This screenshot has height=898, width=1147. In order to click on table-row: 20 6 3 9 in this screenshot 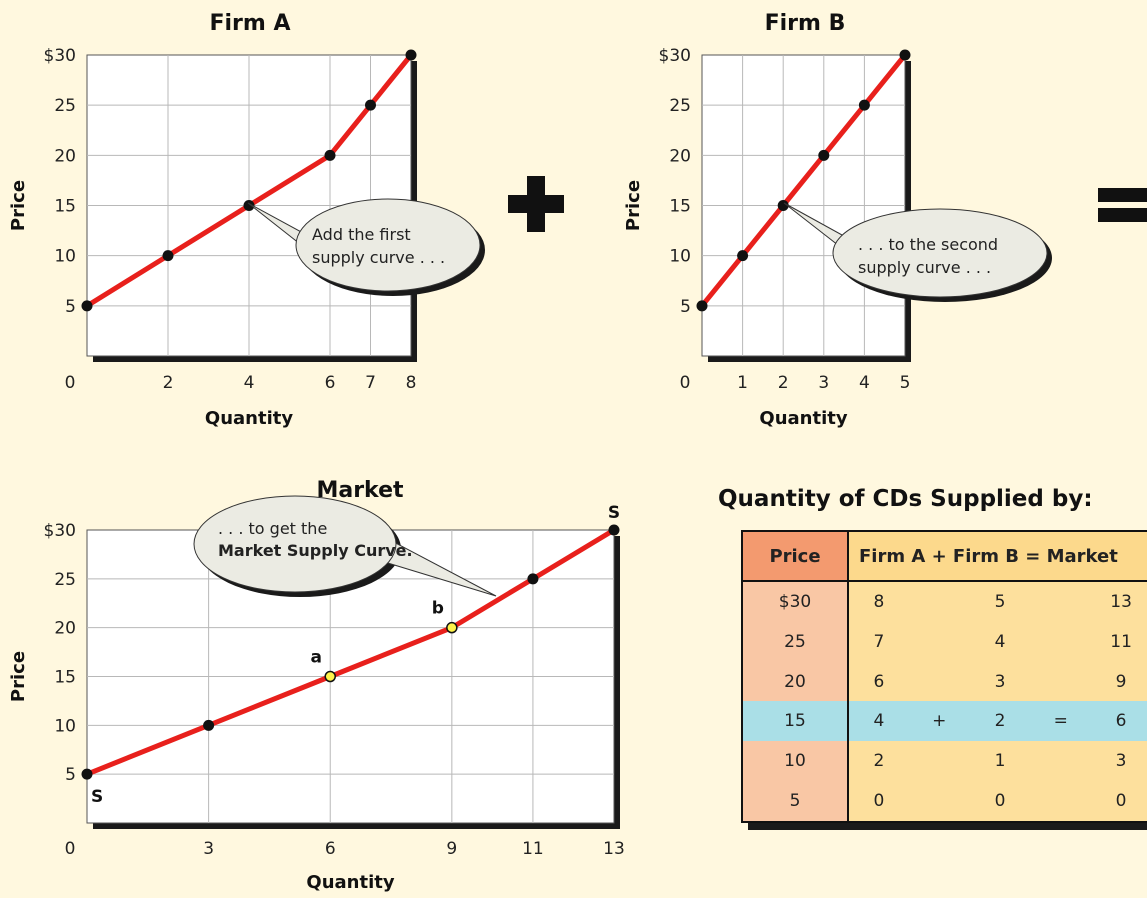, I will do `click(944, 681)`.